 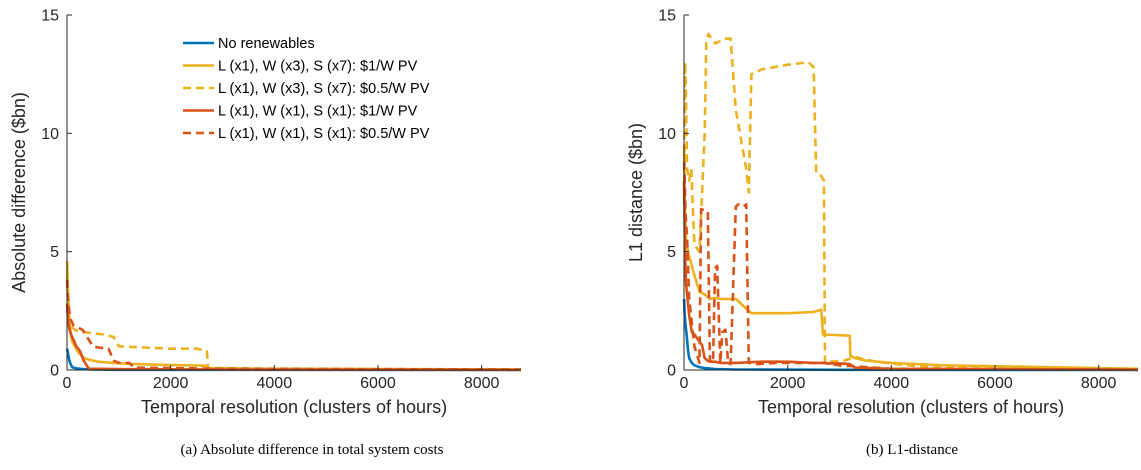 I want to click on legend-label-3: L (x1), W (x1), S (x1): $1/W PV, so click(x=318, y=112).